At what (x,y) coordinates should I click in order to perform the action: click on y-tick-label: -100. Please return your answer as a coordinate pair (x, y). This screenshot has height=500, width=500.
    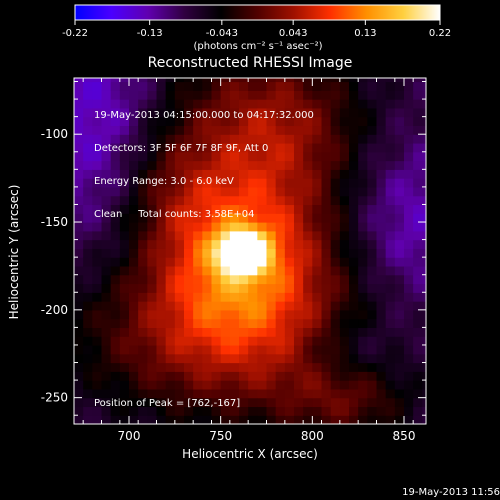
    Looking at the image, I should click on (54, 134).